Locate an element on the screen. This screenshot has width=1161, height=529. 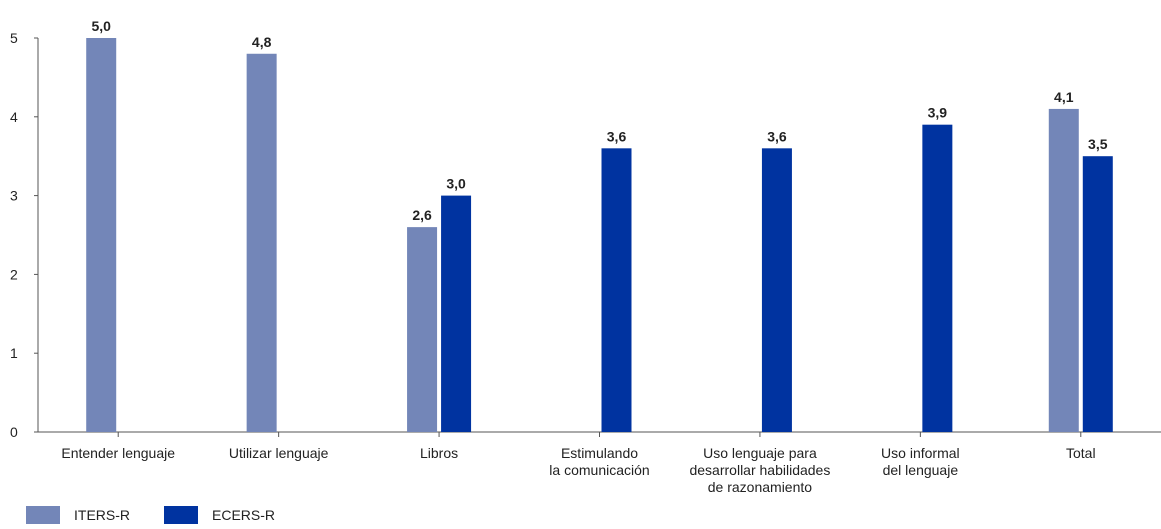
x-category-label-line: Uso informal is located at coordinates (920, 453).